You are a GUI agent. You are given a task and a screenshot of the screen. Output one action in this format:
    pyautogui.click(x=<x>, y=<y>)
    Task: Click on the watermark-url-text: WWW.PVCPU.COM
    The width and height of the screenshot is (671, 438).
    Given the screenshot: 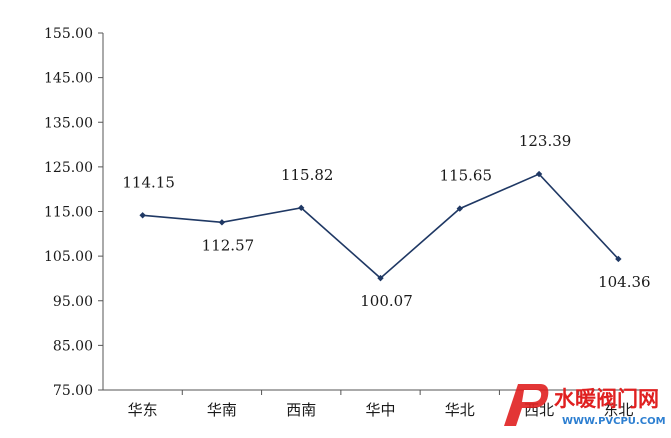 What is the action you would take?
    pyautogui.click(x=614, y=421)
    